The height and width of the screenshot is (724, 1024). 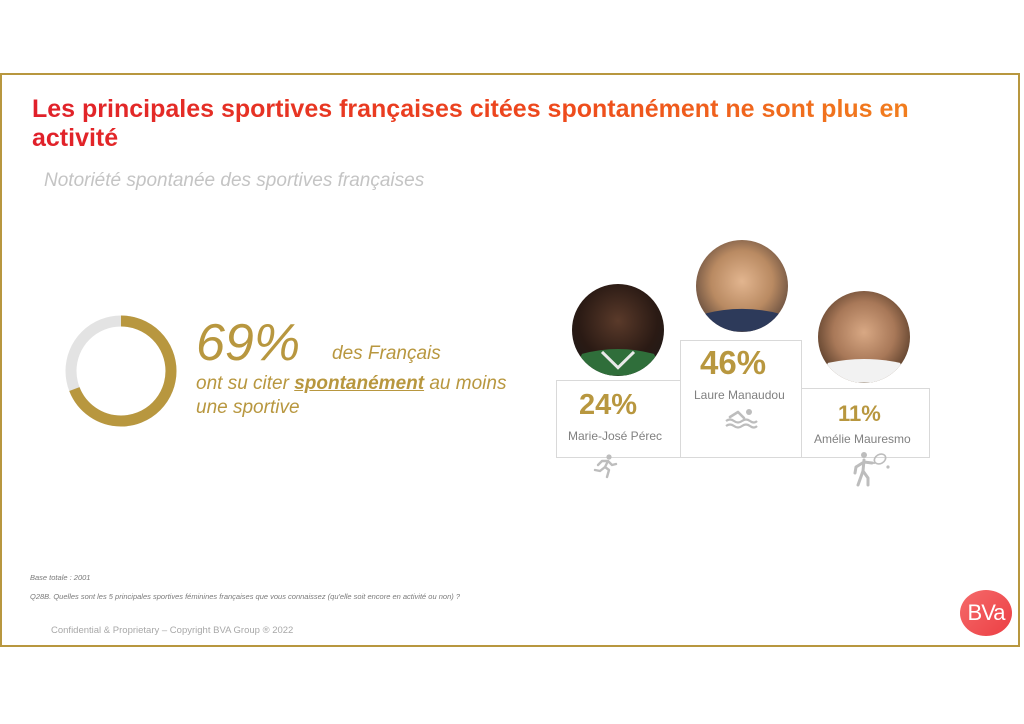 What do you see at coordinates (864, 337) in the screenshot?
I see `athlete-photo-mauresmo` at bounding box center [864, 337].